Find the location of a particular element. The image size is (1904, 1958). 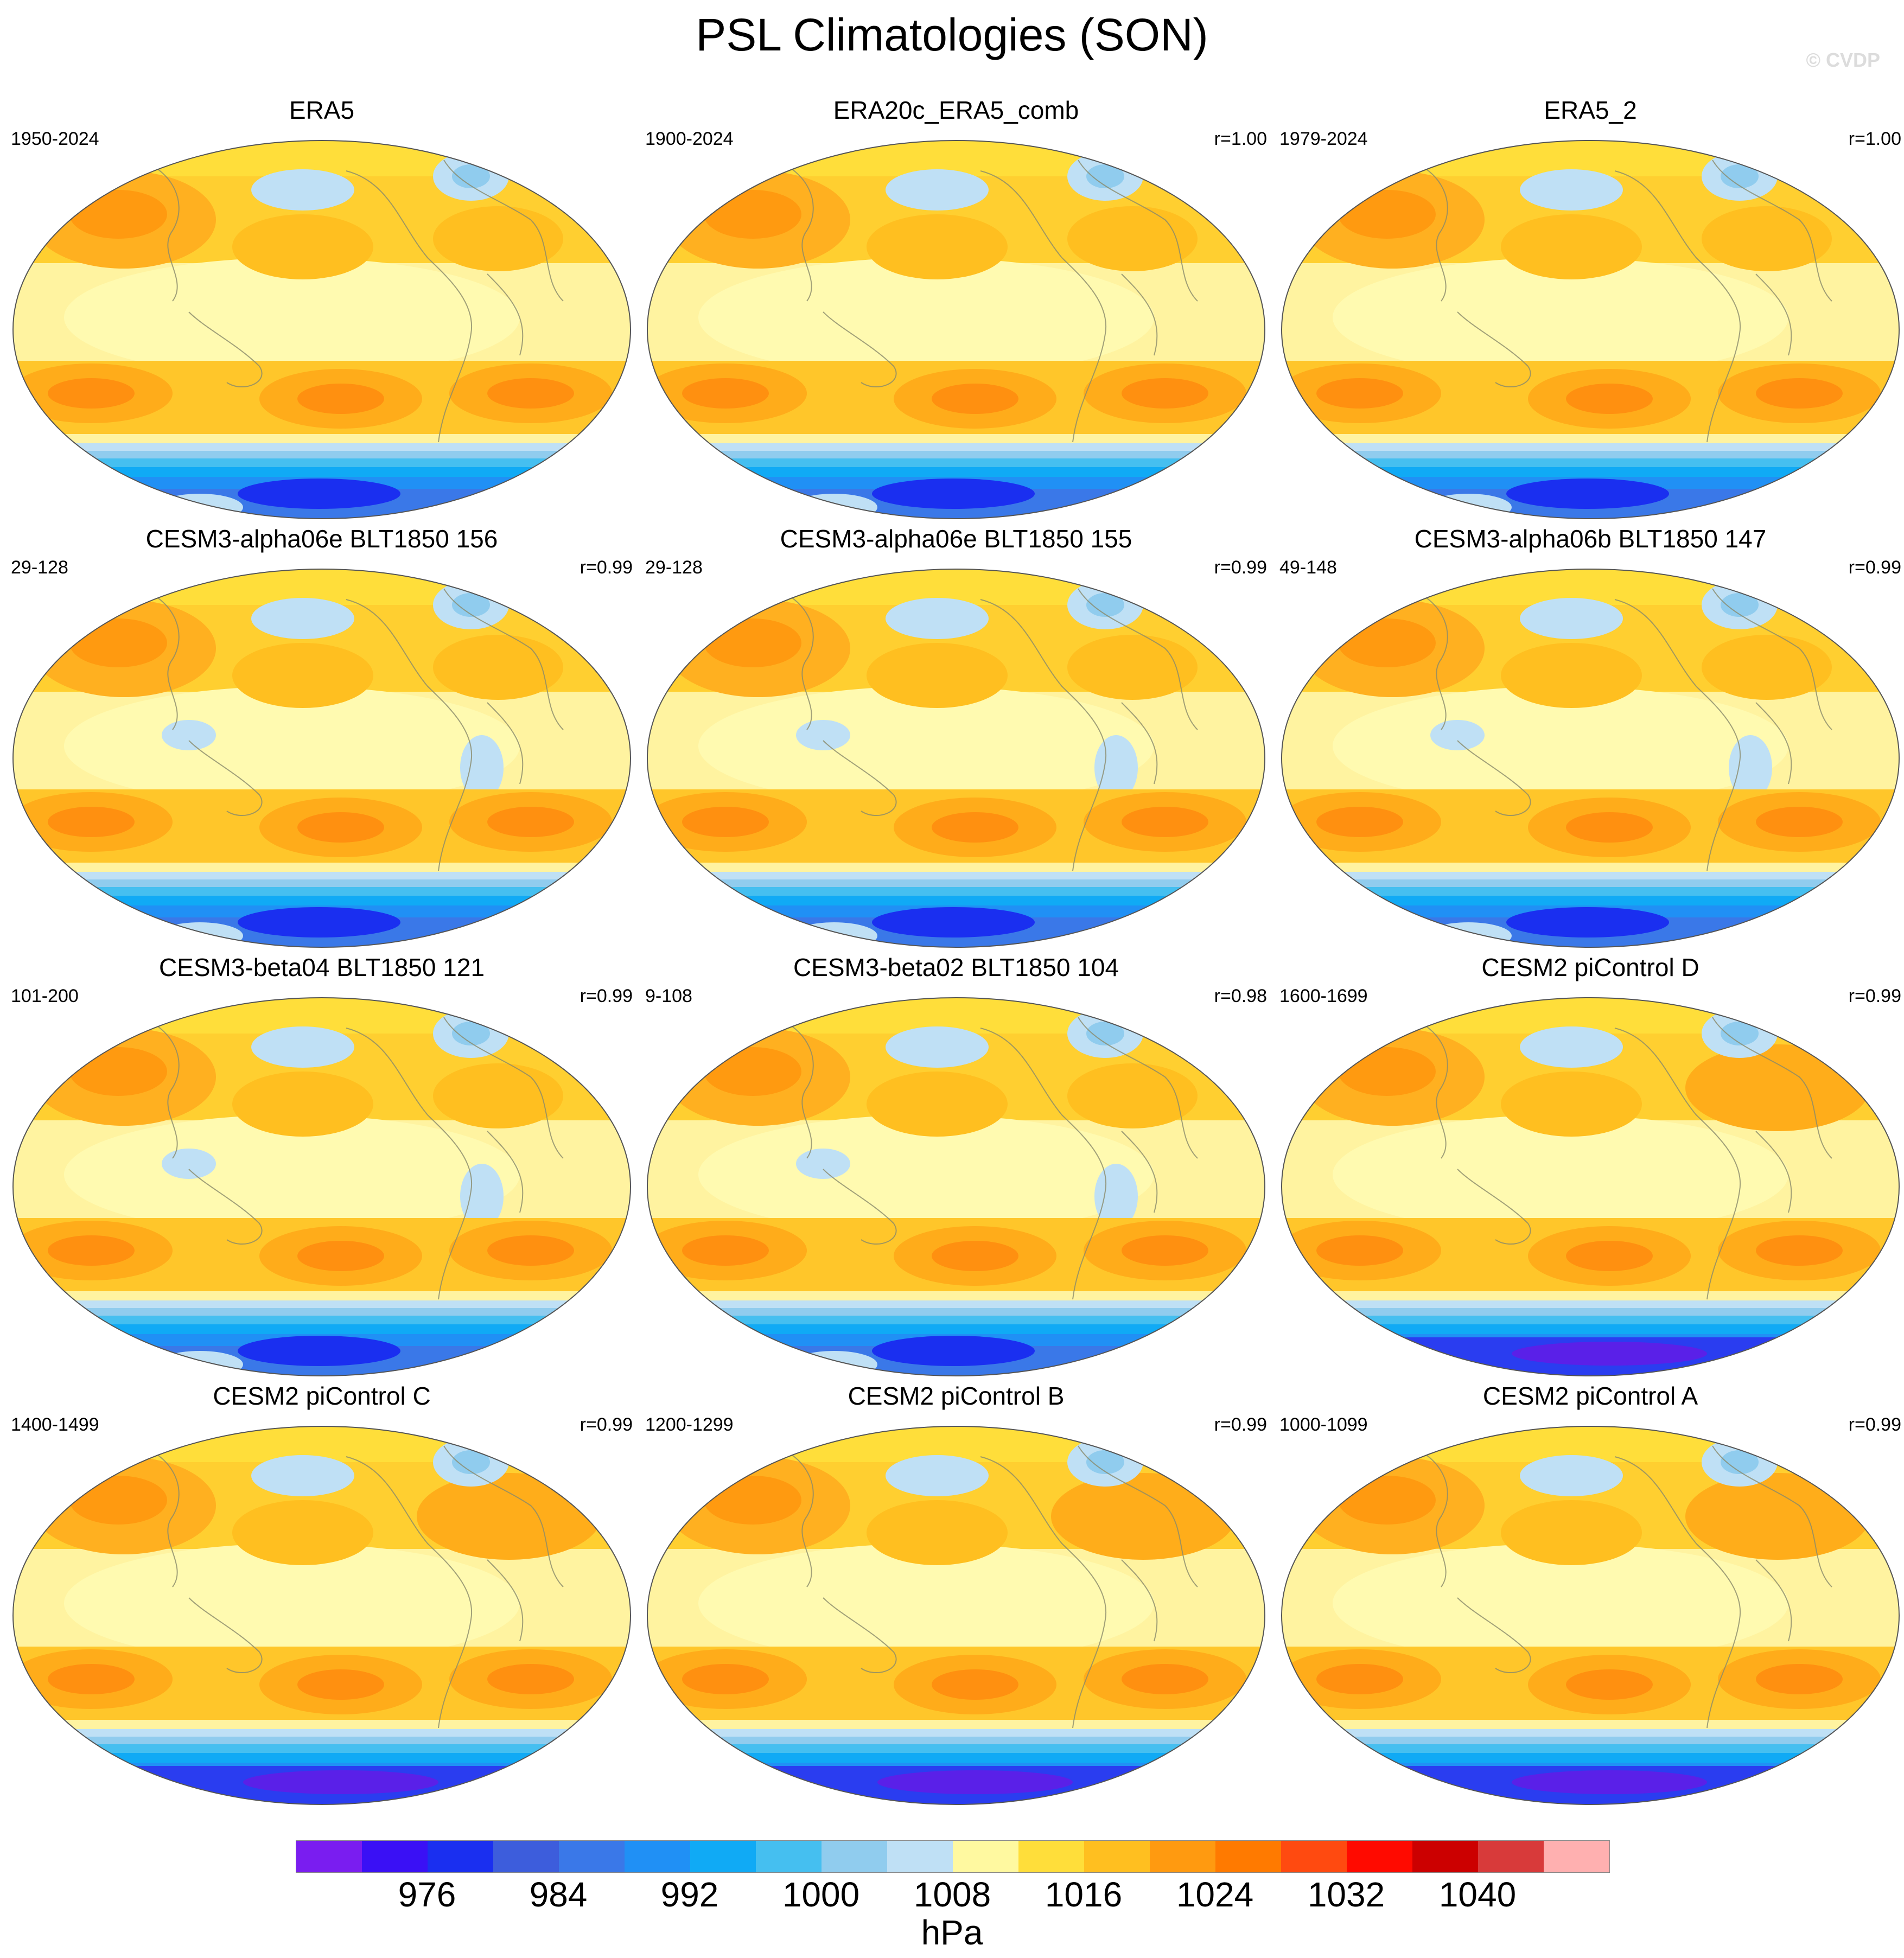

panel-title: CESM3-alpha06e BLT1850 156 is located at coordinates (321, 539).